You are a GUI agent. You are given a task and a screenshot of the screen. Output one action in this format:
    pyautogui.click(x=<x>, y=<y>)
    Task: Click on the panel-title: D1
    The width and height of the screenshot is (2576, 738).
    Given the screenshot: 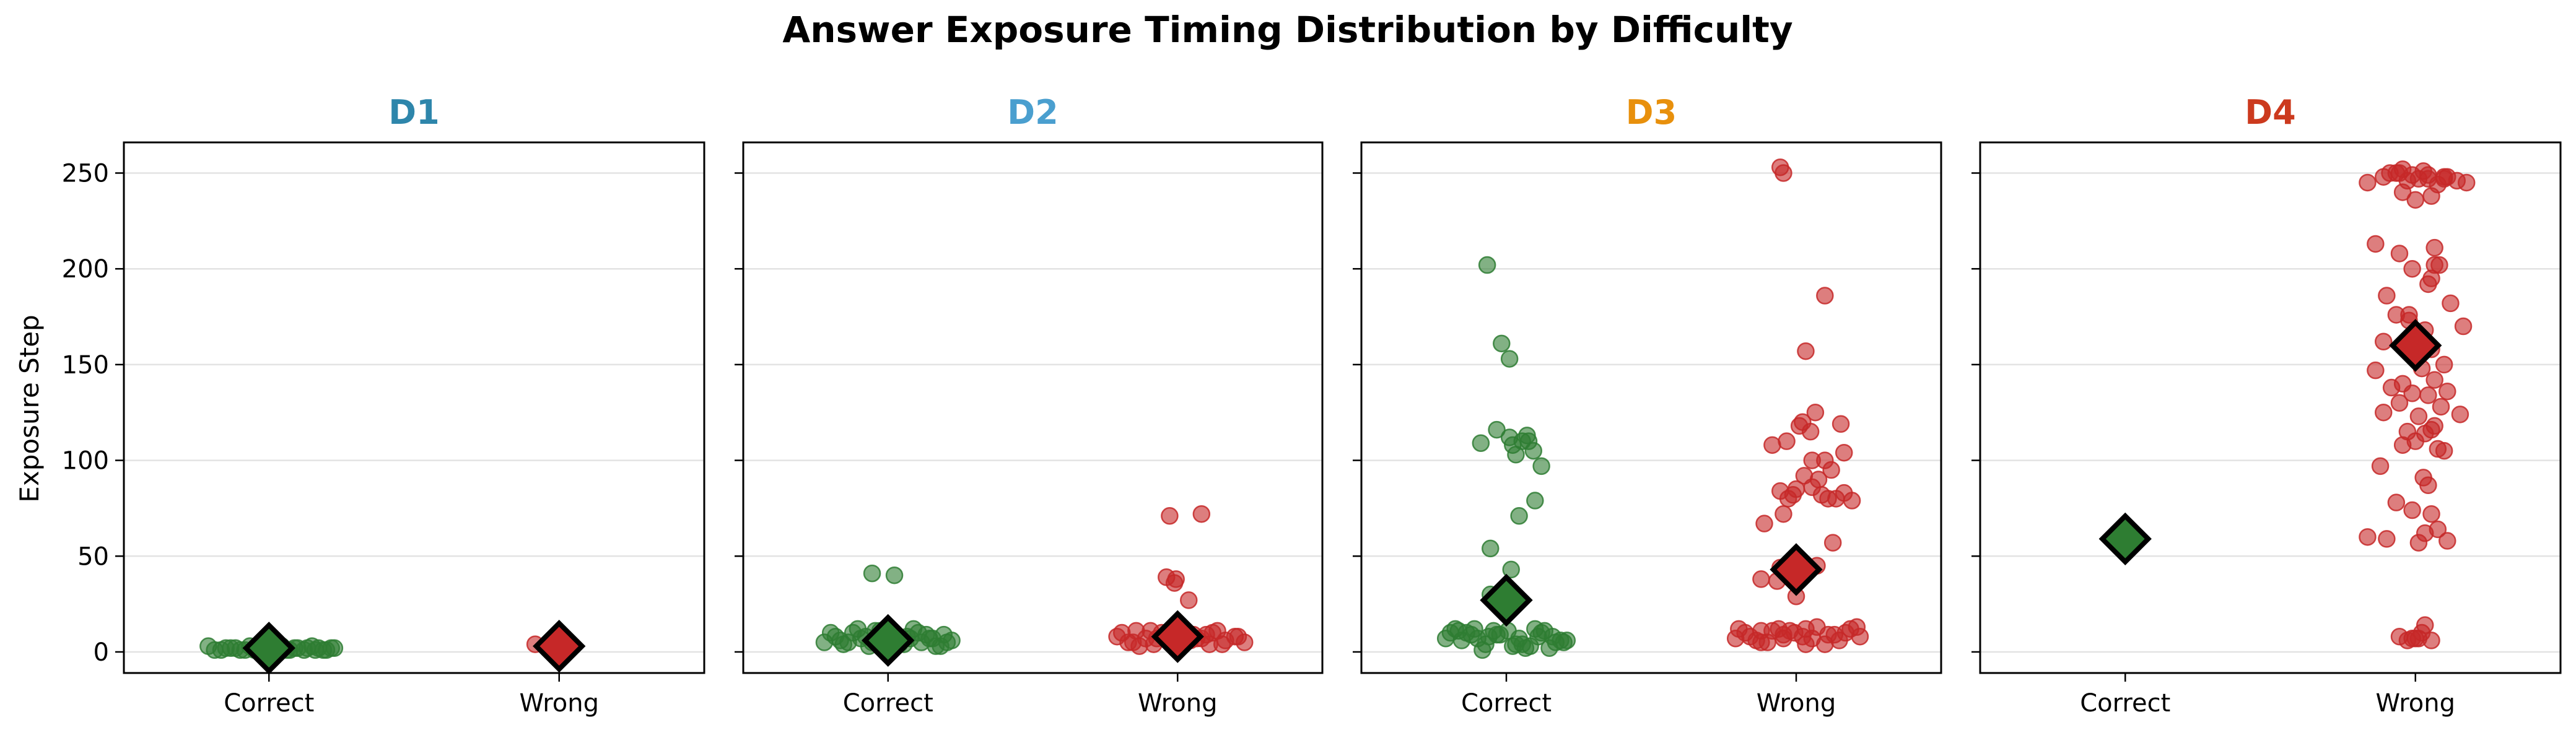 What is the action you would take?
    pyautogui.click(x=413, y=112)
    